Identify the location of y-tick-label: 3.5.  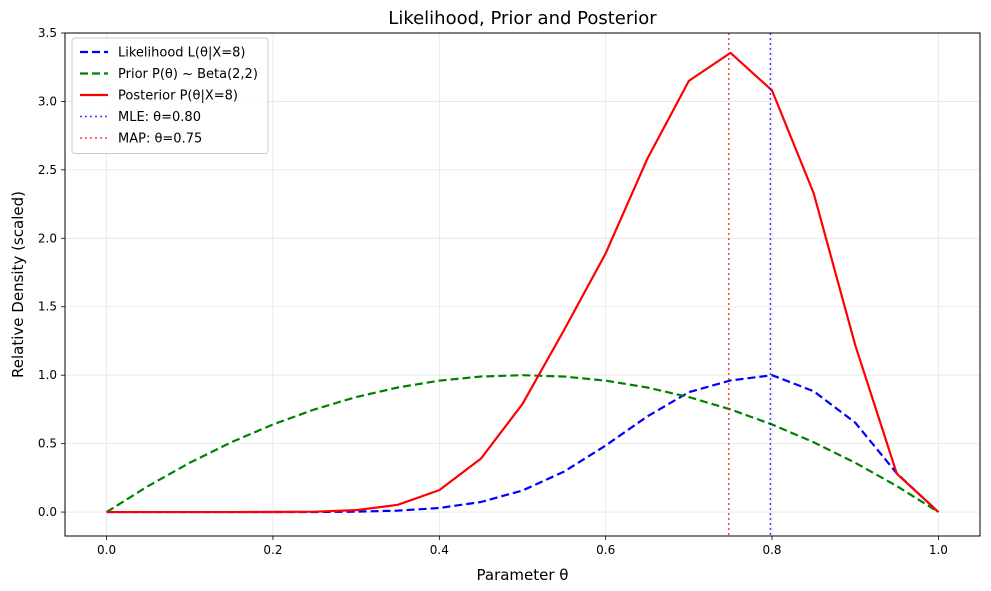
(47, 33).